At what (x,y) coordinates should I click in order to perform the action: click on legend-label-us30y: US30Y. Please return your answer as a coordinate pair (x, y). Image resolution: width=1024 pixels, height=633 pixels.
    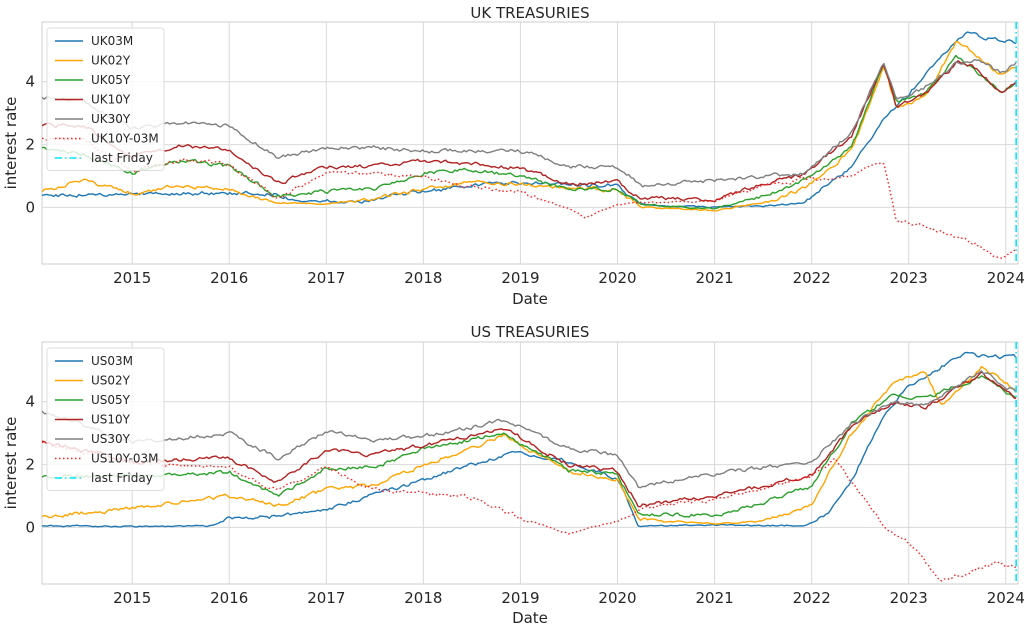
    Looking at the image, I should click on (111, 439).